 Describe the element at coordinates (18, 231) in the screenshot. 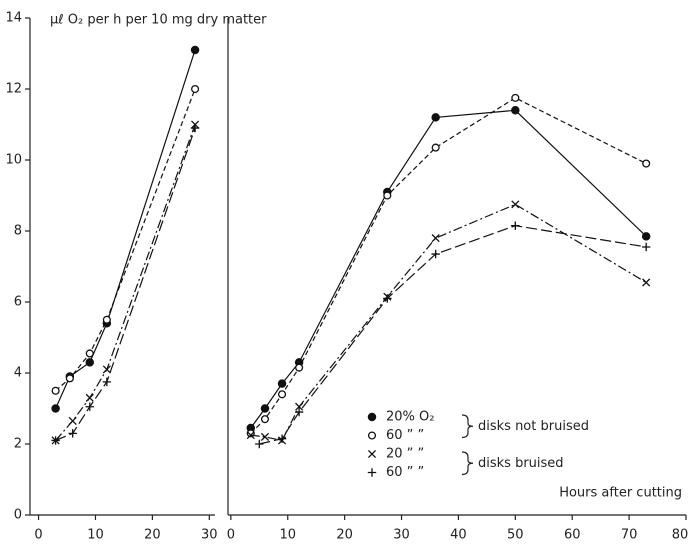

I see `y-tick-label: 8` at that location.